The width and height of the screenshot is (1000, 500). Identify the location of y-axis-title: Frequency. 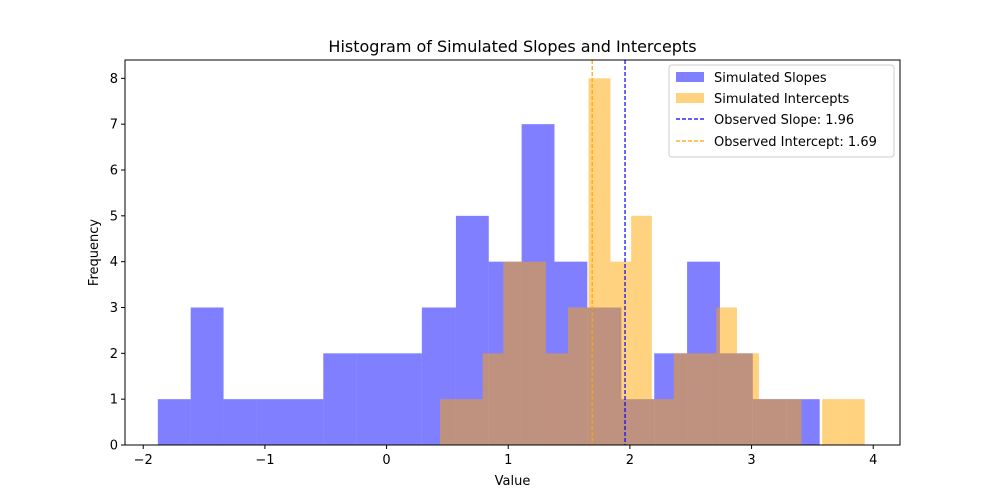
(94, 252).